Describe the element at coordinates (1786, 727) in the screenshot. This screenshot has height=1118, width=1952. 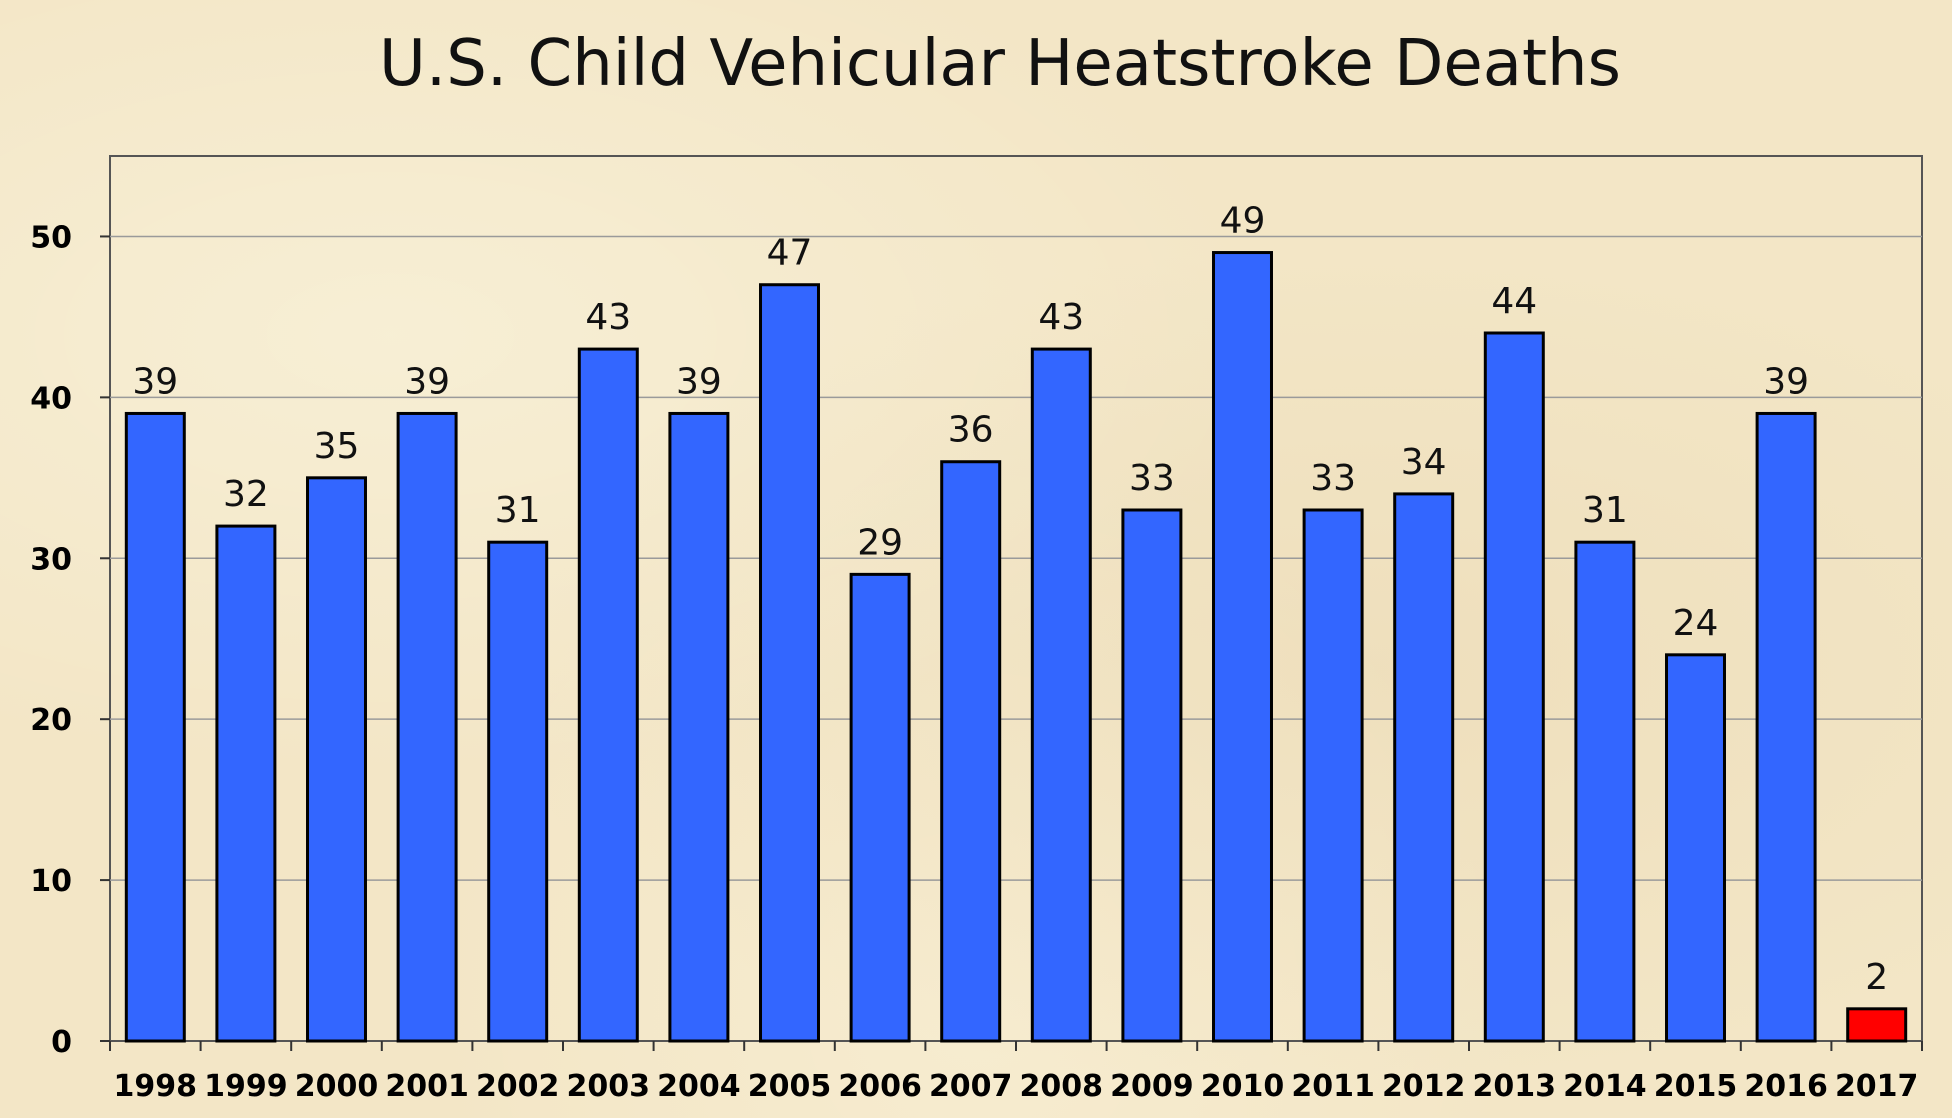
I see `bar-2016` at that location.